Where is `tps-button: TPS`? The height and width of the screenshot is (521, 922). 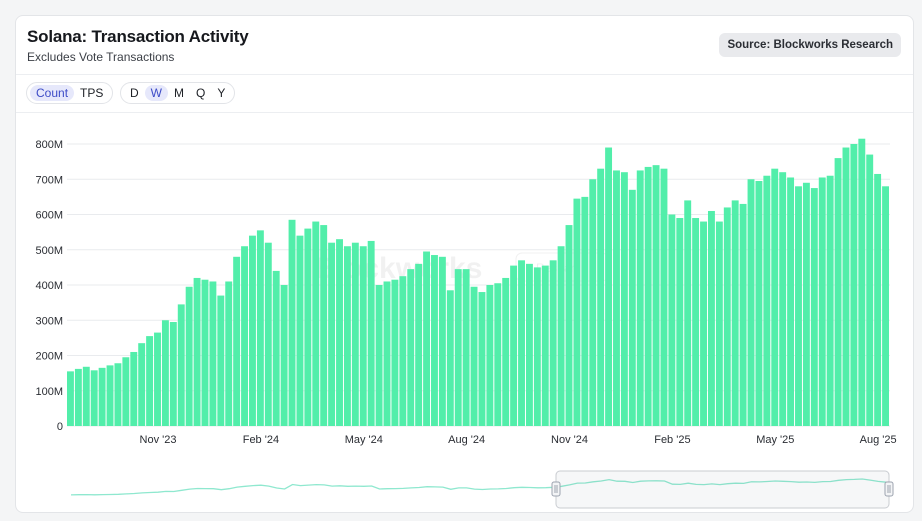 tps-button: TPS is located at coordinates (92, 93).